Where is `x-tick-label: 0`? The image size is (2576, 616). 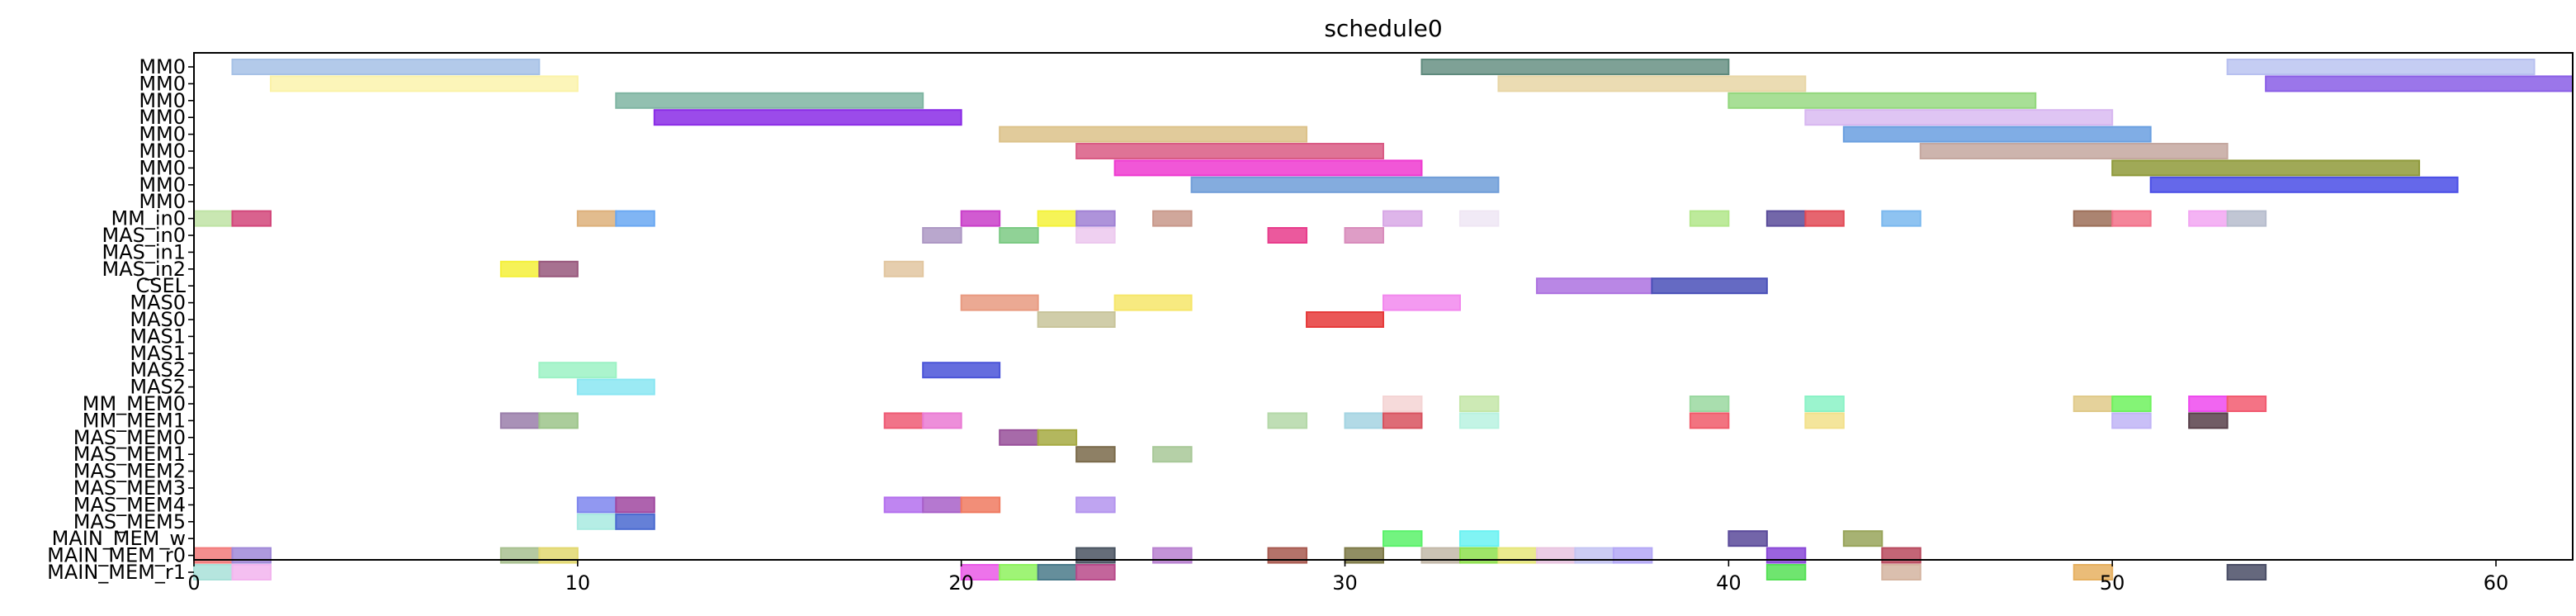
x-tick-label: 0 is located at coordinates (193, 583).